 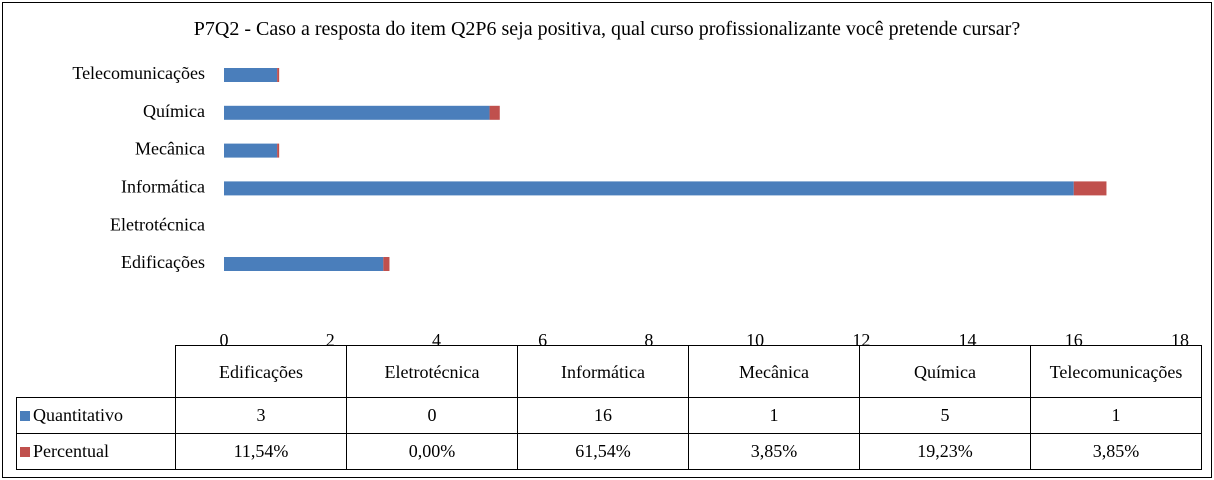 I want to click on legend-label: Percentual, so click(x=71, y=451).